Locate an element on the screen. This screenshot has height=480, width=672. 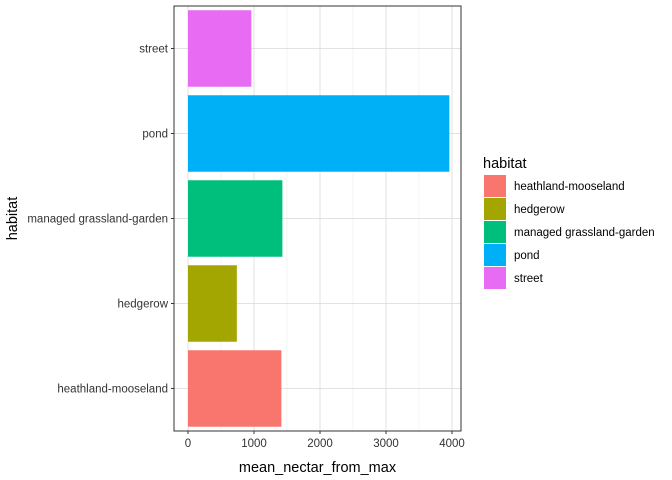
legend-label: managed grassland-garden is located at coordinates (584, 233).